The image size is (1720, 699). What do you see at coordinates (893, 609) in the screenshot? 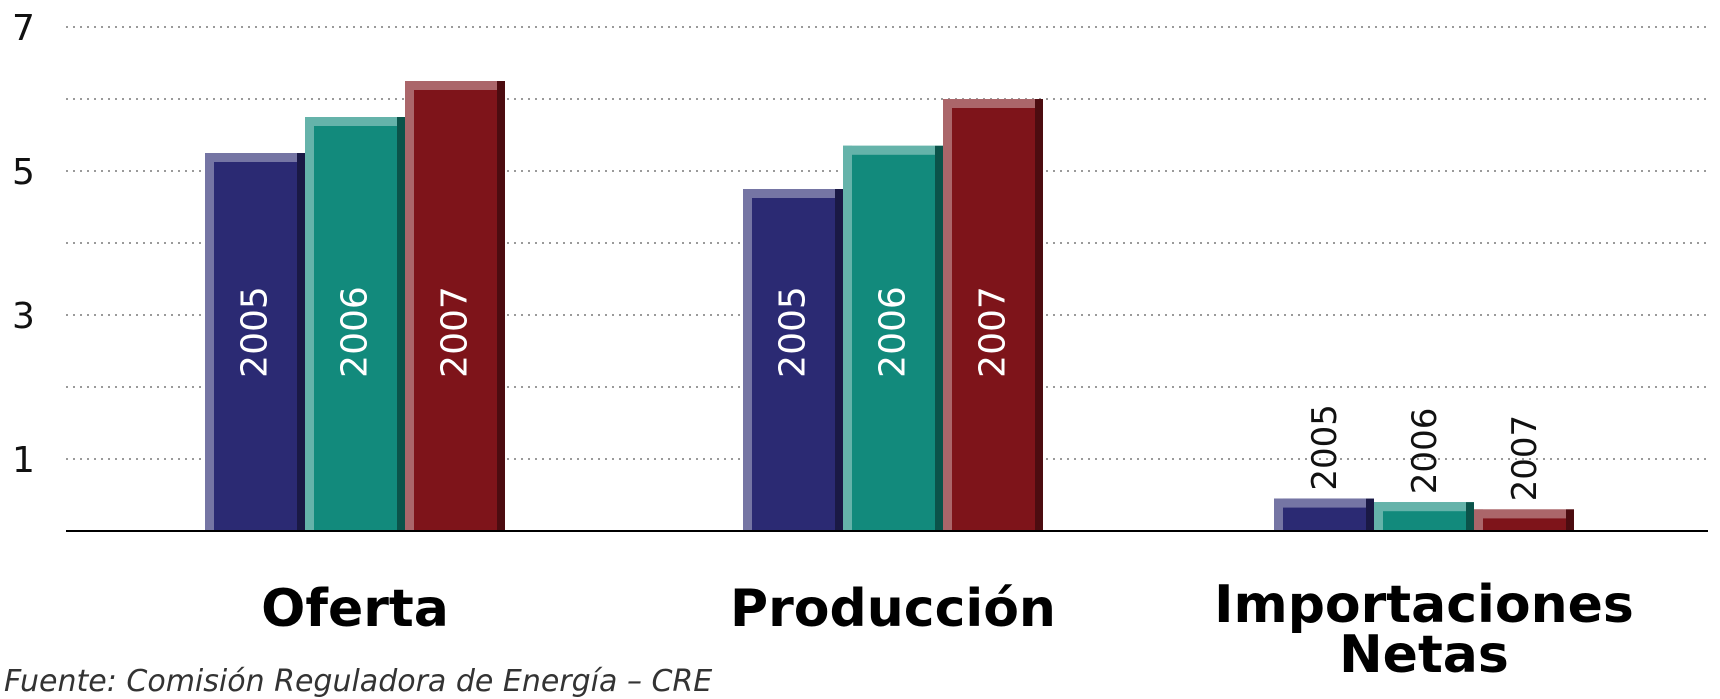
I see `category-label: Producción` at bounding box center [893, 609].